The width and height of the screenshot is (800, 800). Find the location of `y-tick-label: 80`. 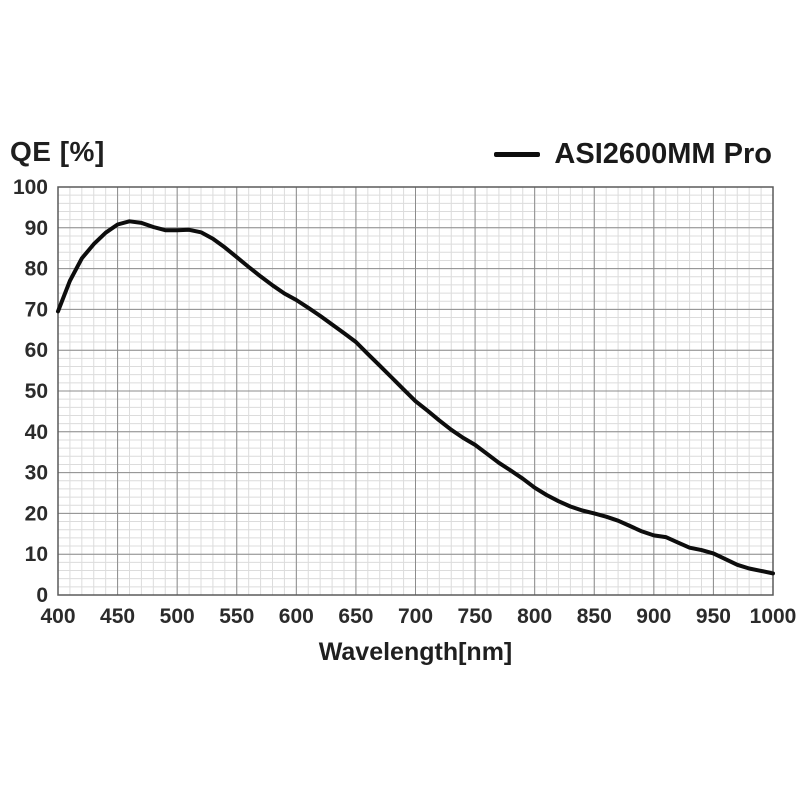

y-tick-label: 80 is located at coordinates (36, 269).